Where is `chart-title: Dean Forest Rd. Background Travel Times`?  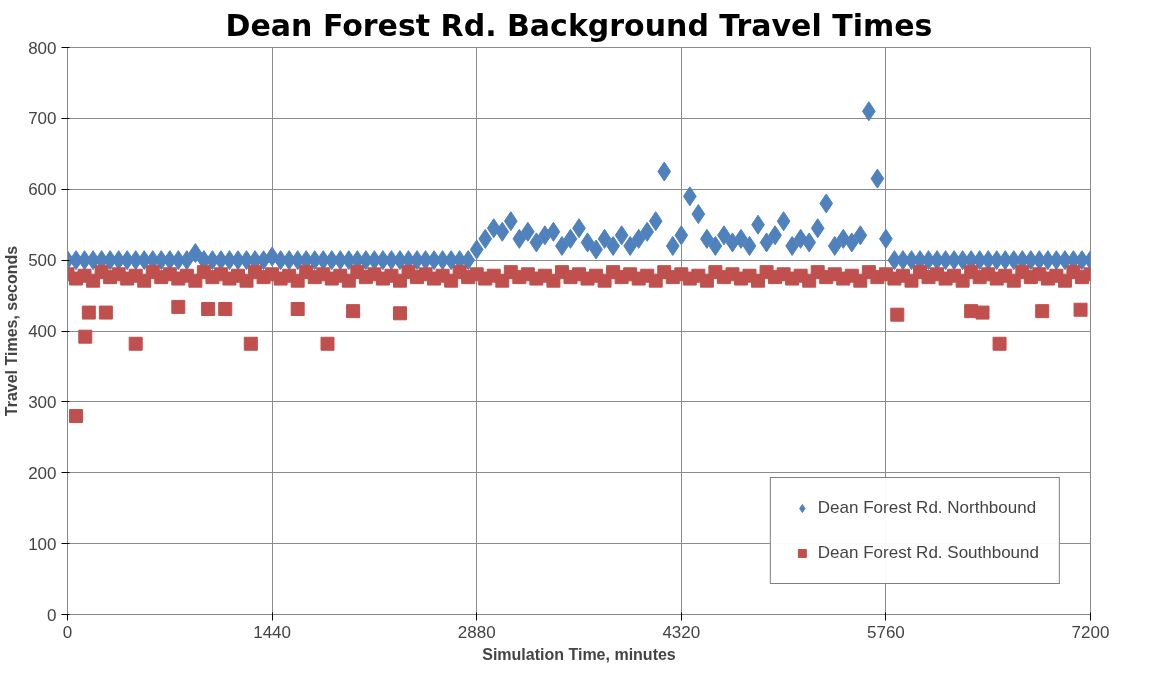
chart-title: Dean Forest Rd. Background Travel Times is located at coordinates (579, 25).